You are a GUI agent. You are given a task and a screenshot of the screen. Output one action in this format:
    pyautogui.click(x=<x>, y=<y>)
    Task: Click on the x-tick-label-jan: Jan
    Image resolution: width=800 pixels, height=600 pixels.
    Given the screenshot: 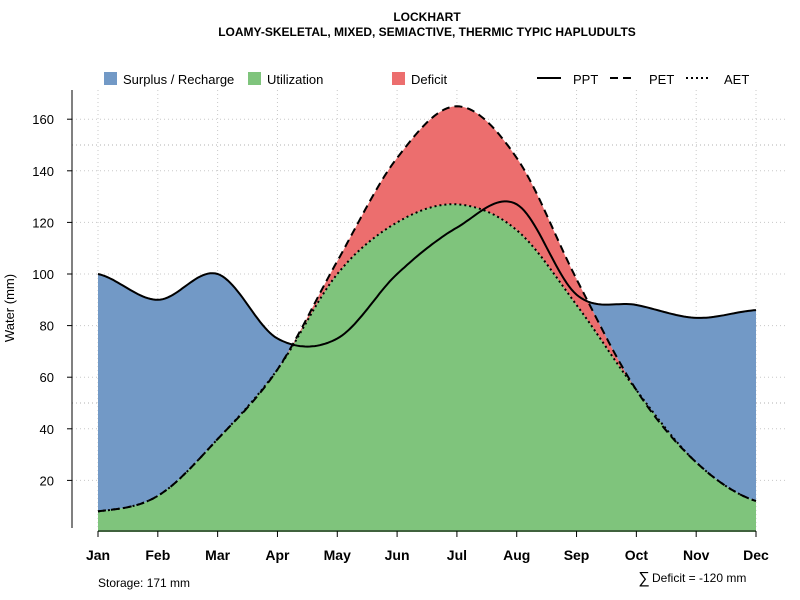 What is the action you would take?
    pyautogui.click(x=98, y=555)
    